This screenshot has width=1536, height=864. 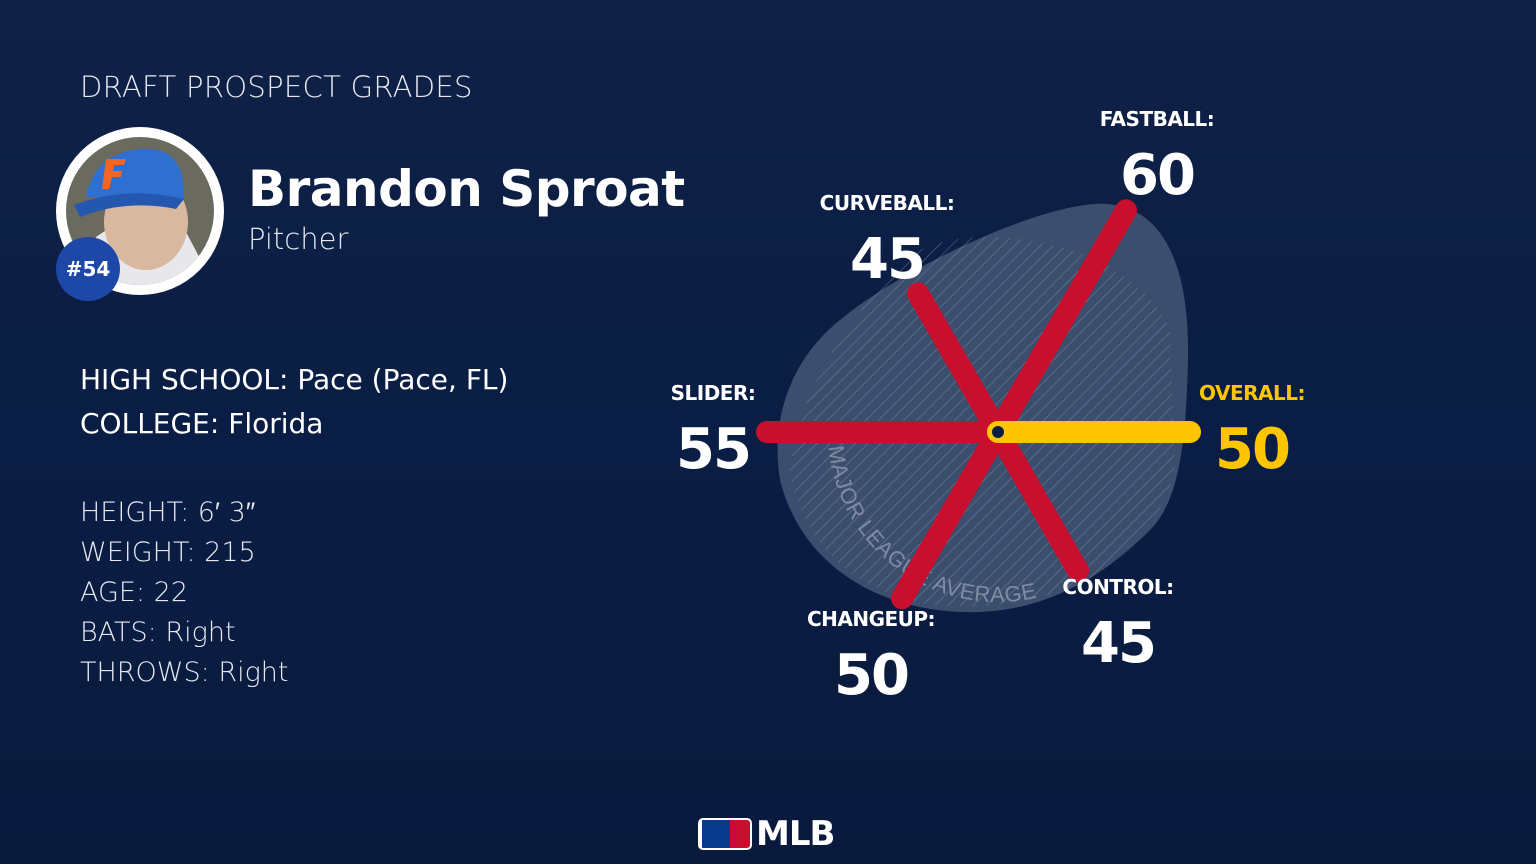 I want to click on grade-value-control: 45, so click(x=1118, y=643).